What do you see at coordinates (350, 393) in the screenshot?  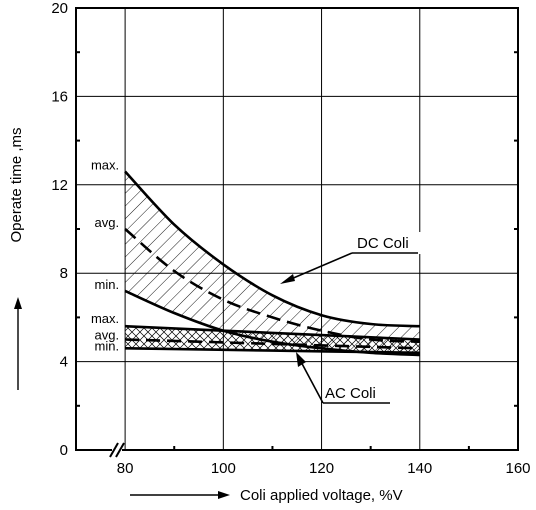 I see `ac-coli-label: AC Coli` at bounding box center [350, 393].